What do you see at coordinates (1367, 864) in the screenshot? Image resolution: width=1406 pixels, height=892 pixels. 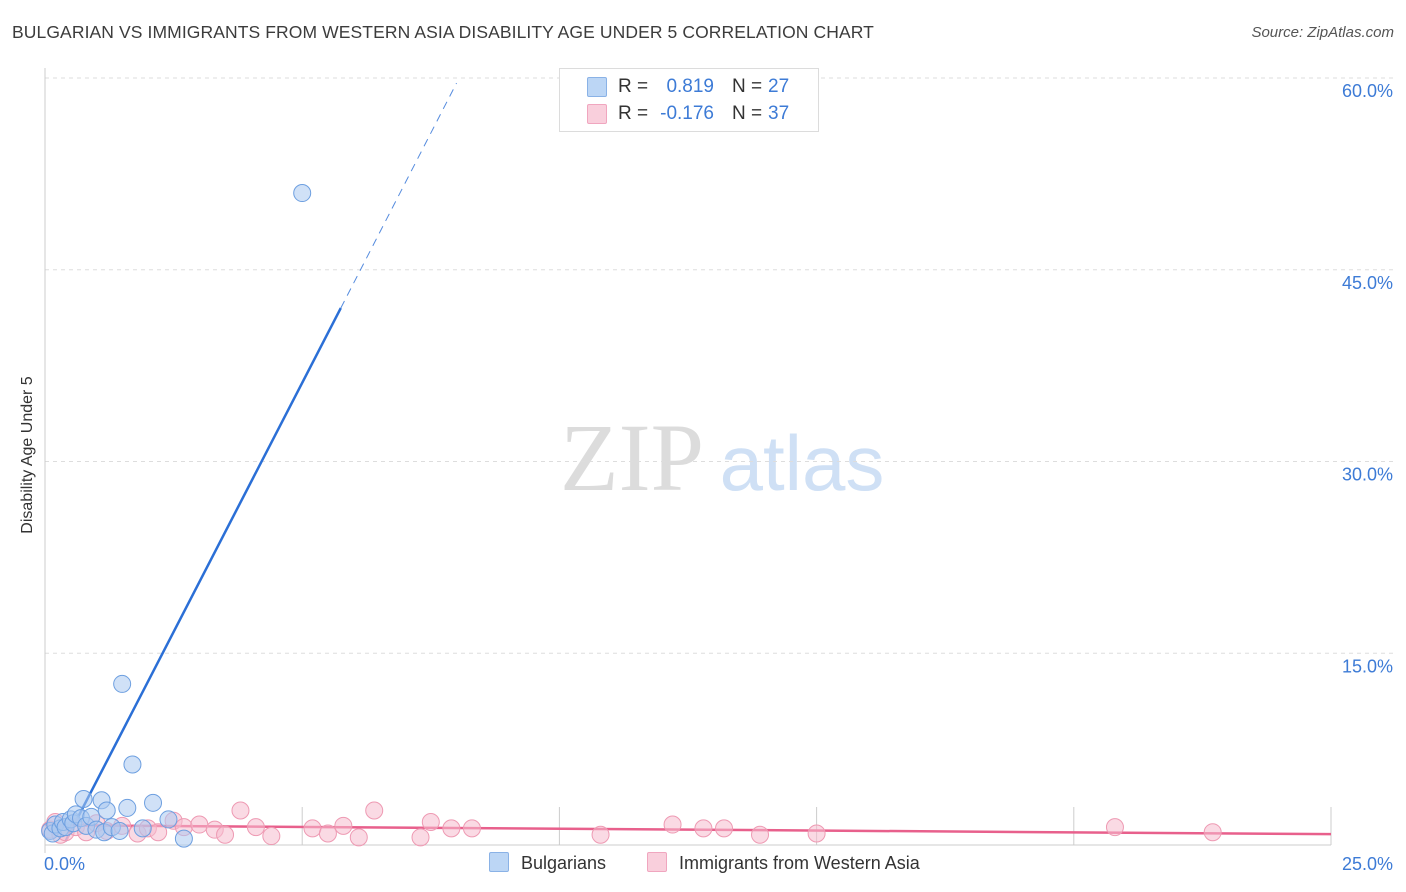 I see `x-tick-label: 25.0%` at bounding box center [1367, 864].